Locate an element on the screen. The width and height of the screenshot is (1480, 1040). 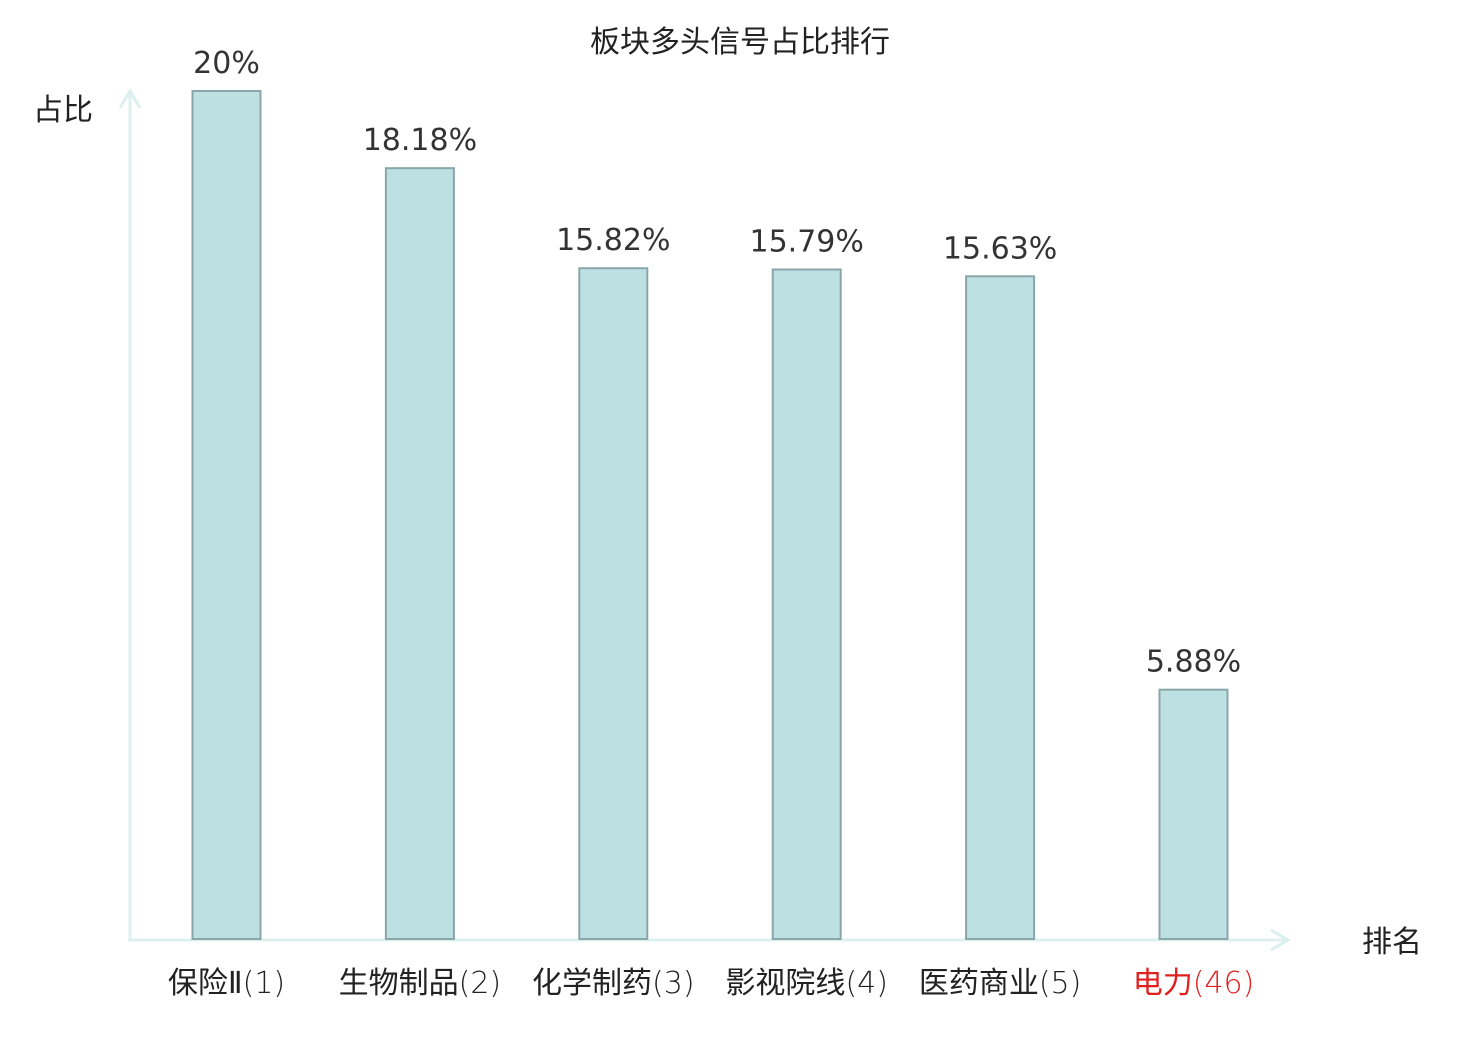
value-label-2: 18.18% is located at coordinates (420, 140).